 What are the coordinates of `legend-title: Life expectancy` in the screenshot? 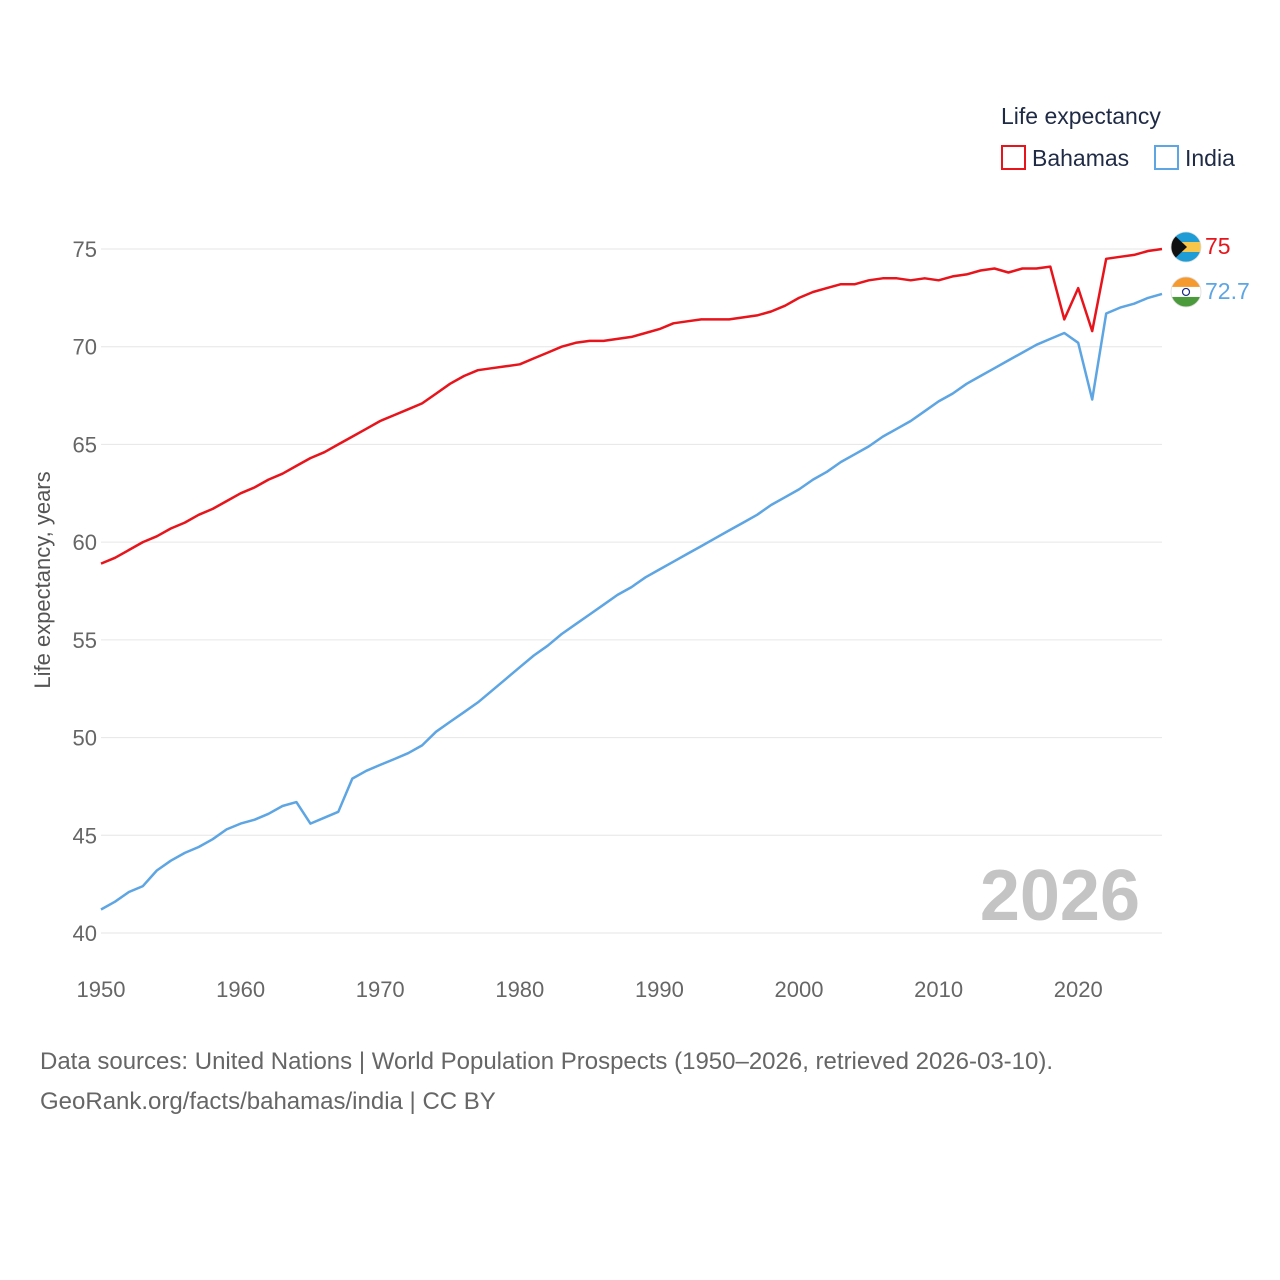 It's located at (1081, 116).